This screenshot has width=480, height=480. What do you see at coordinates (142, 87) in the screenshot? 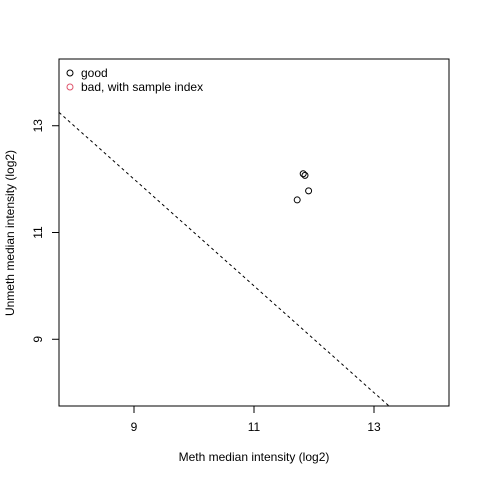
I see `legend-label: bad, with sample index` at bounding box center [142, 87].